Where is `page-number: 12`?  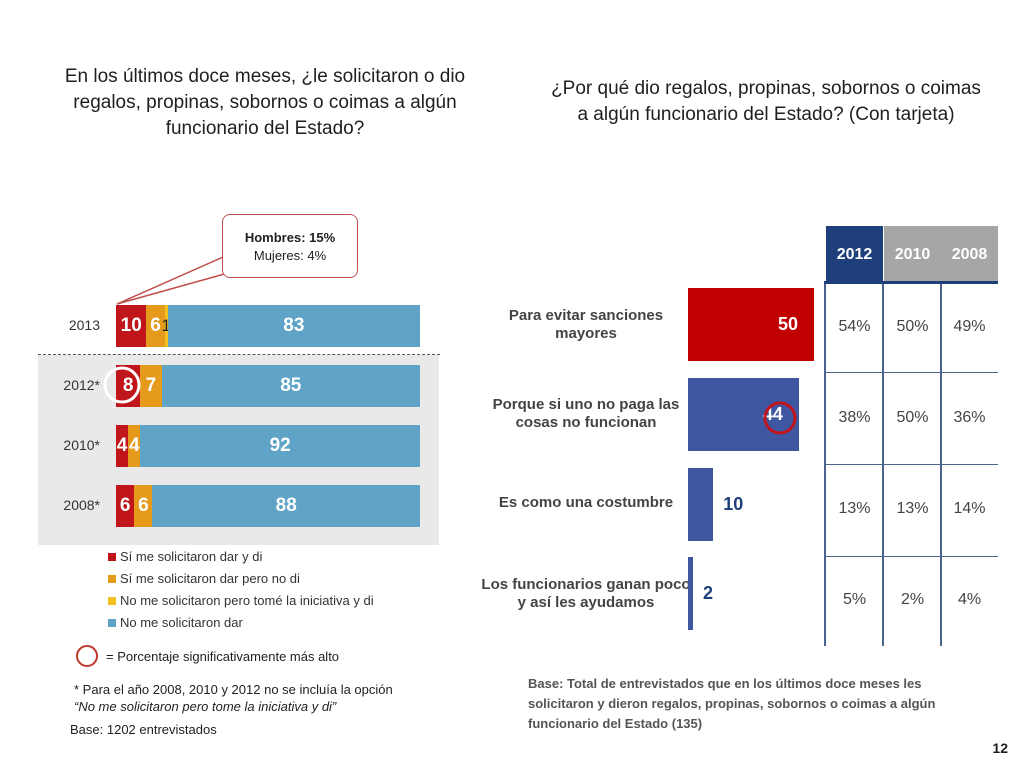 page-number: 12 is located at coordinates (1000, 748).